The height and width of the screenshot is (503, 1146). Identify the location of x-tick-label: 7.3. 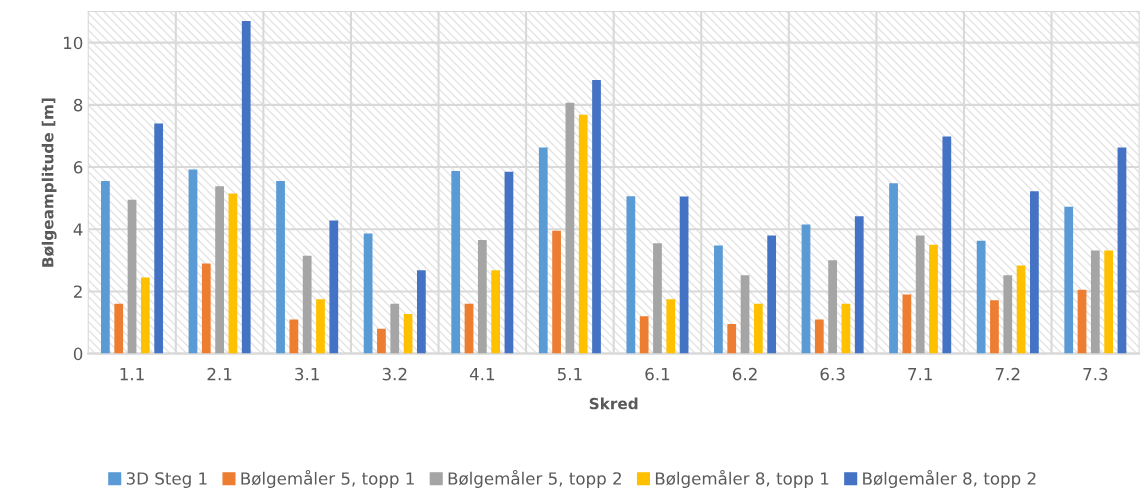
(1095, 374).